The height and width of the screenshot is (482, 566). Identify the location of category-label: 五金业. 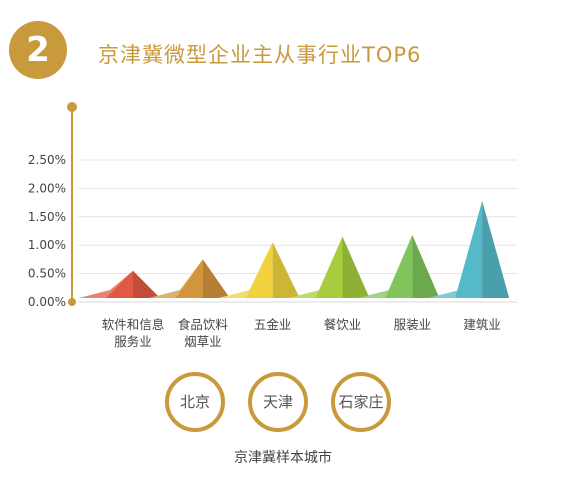
(273, 324).